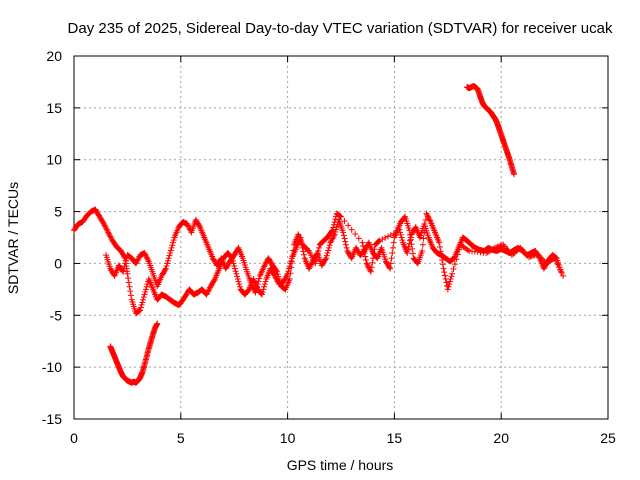  Describe the element at coordinates (54, 108) in the screenshot. I see `y-tick-label: 15` at that location.